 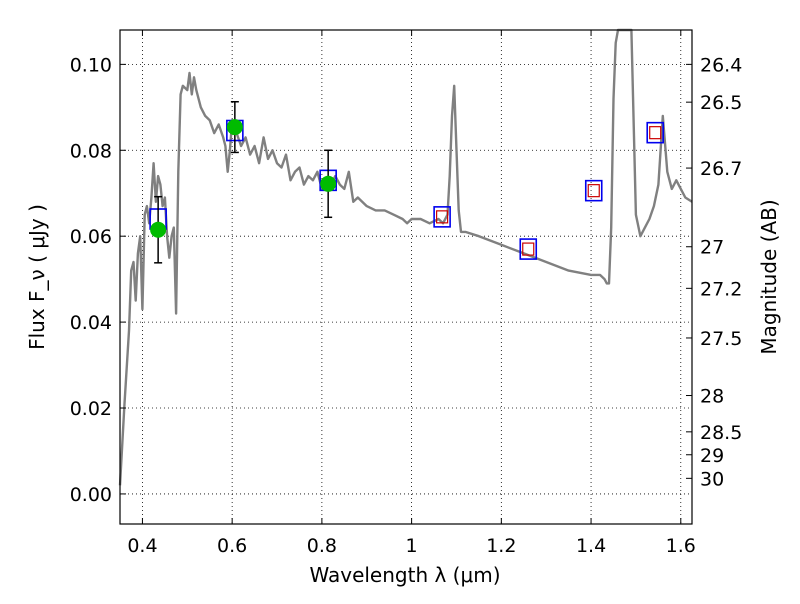 What do you see at coordinates (91, 151) in the screenshot?
I see `y-tick-label: 0.08` at bounding box center [91, 151].